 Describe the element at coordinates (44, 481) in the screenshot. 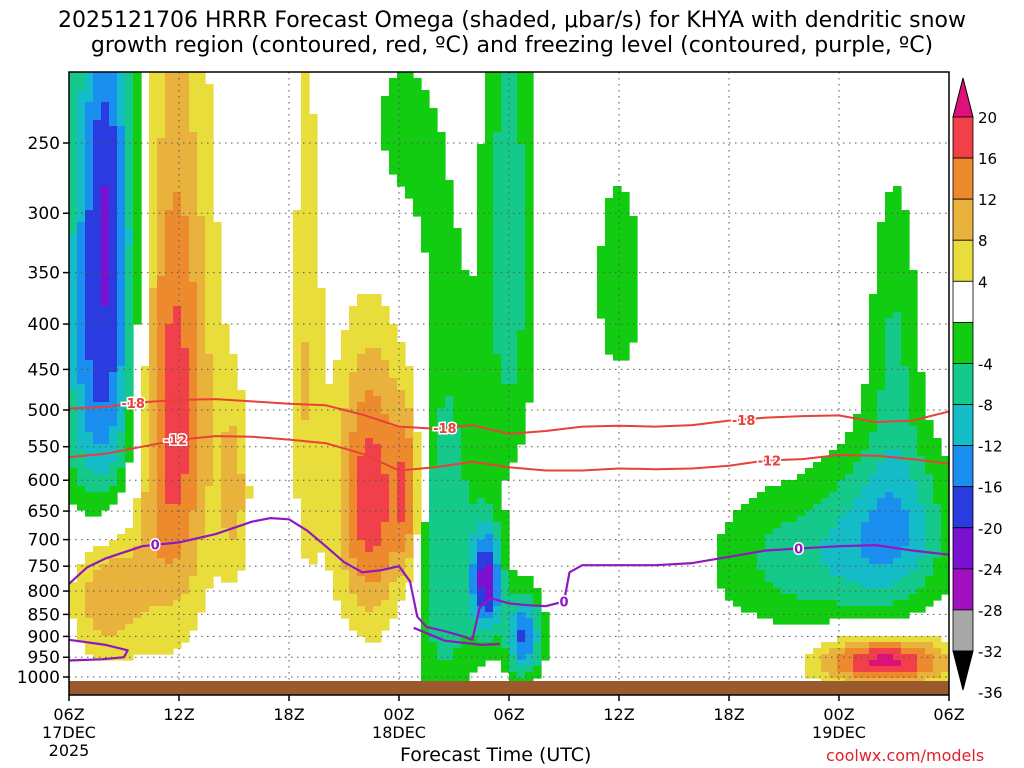

I see `y-tick-label: 600` at that location.